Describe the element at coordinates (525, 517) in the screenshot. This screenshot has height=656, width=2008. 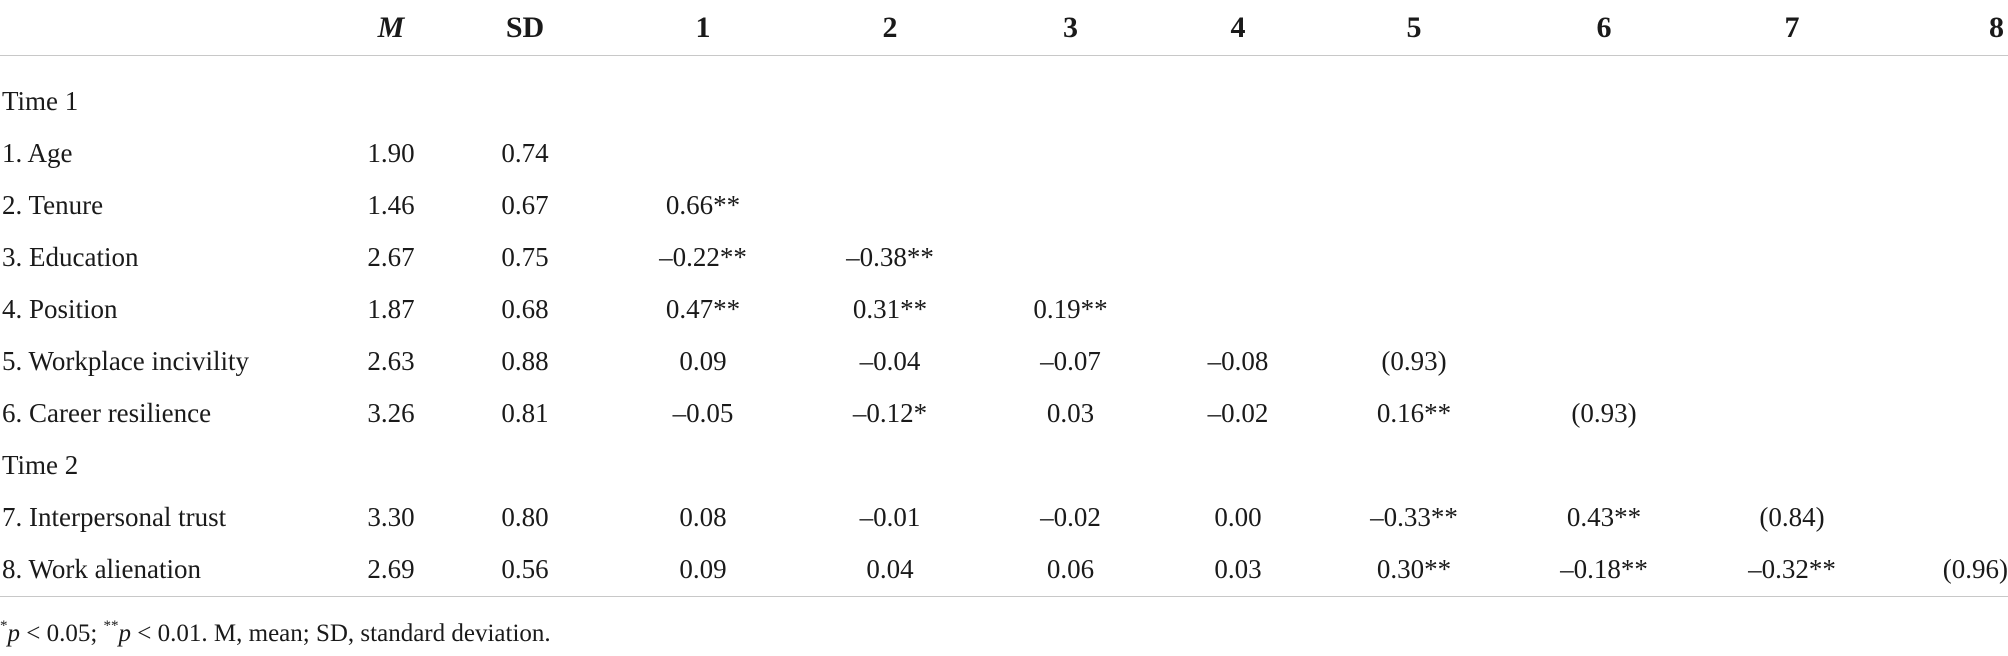
I see `sd-cell: 0.80` at that location.